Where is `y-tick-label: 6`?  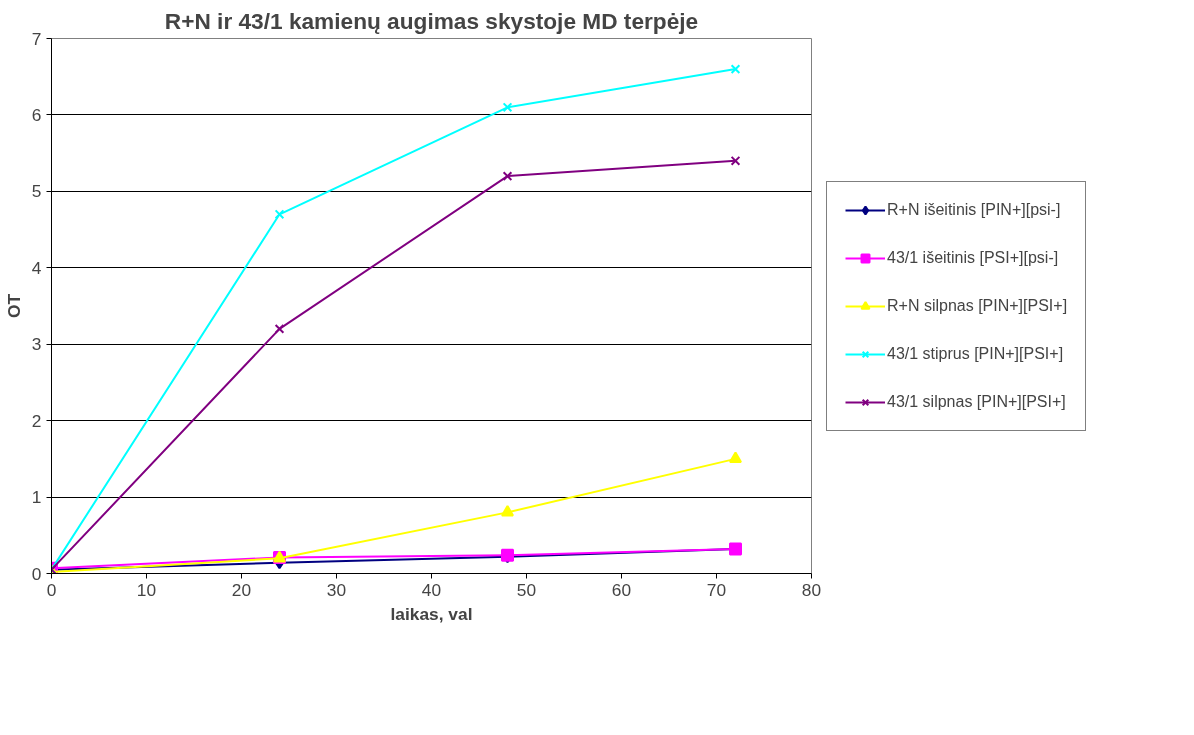
y-tick-label: 6 is located at coordinates (36, 114).